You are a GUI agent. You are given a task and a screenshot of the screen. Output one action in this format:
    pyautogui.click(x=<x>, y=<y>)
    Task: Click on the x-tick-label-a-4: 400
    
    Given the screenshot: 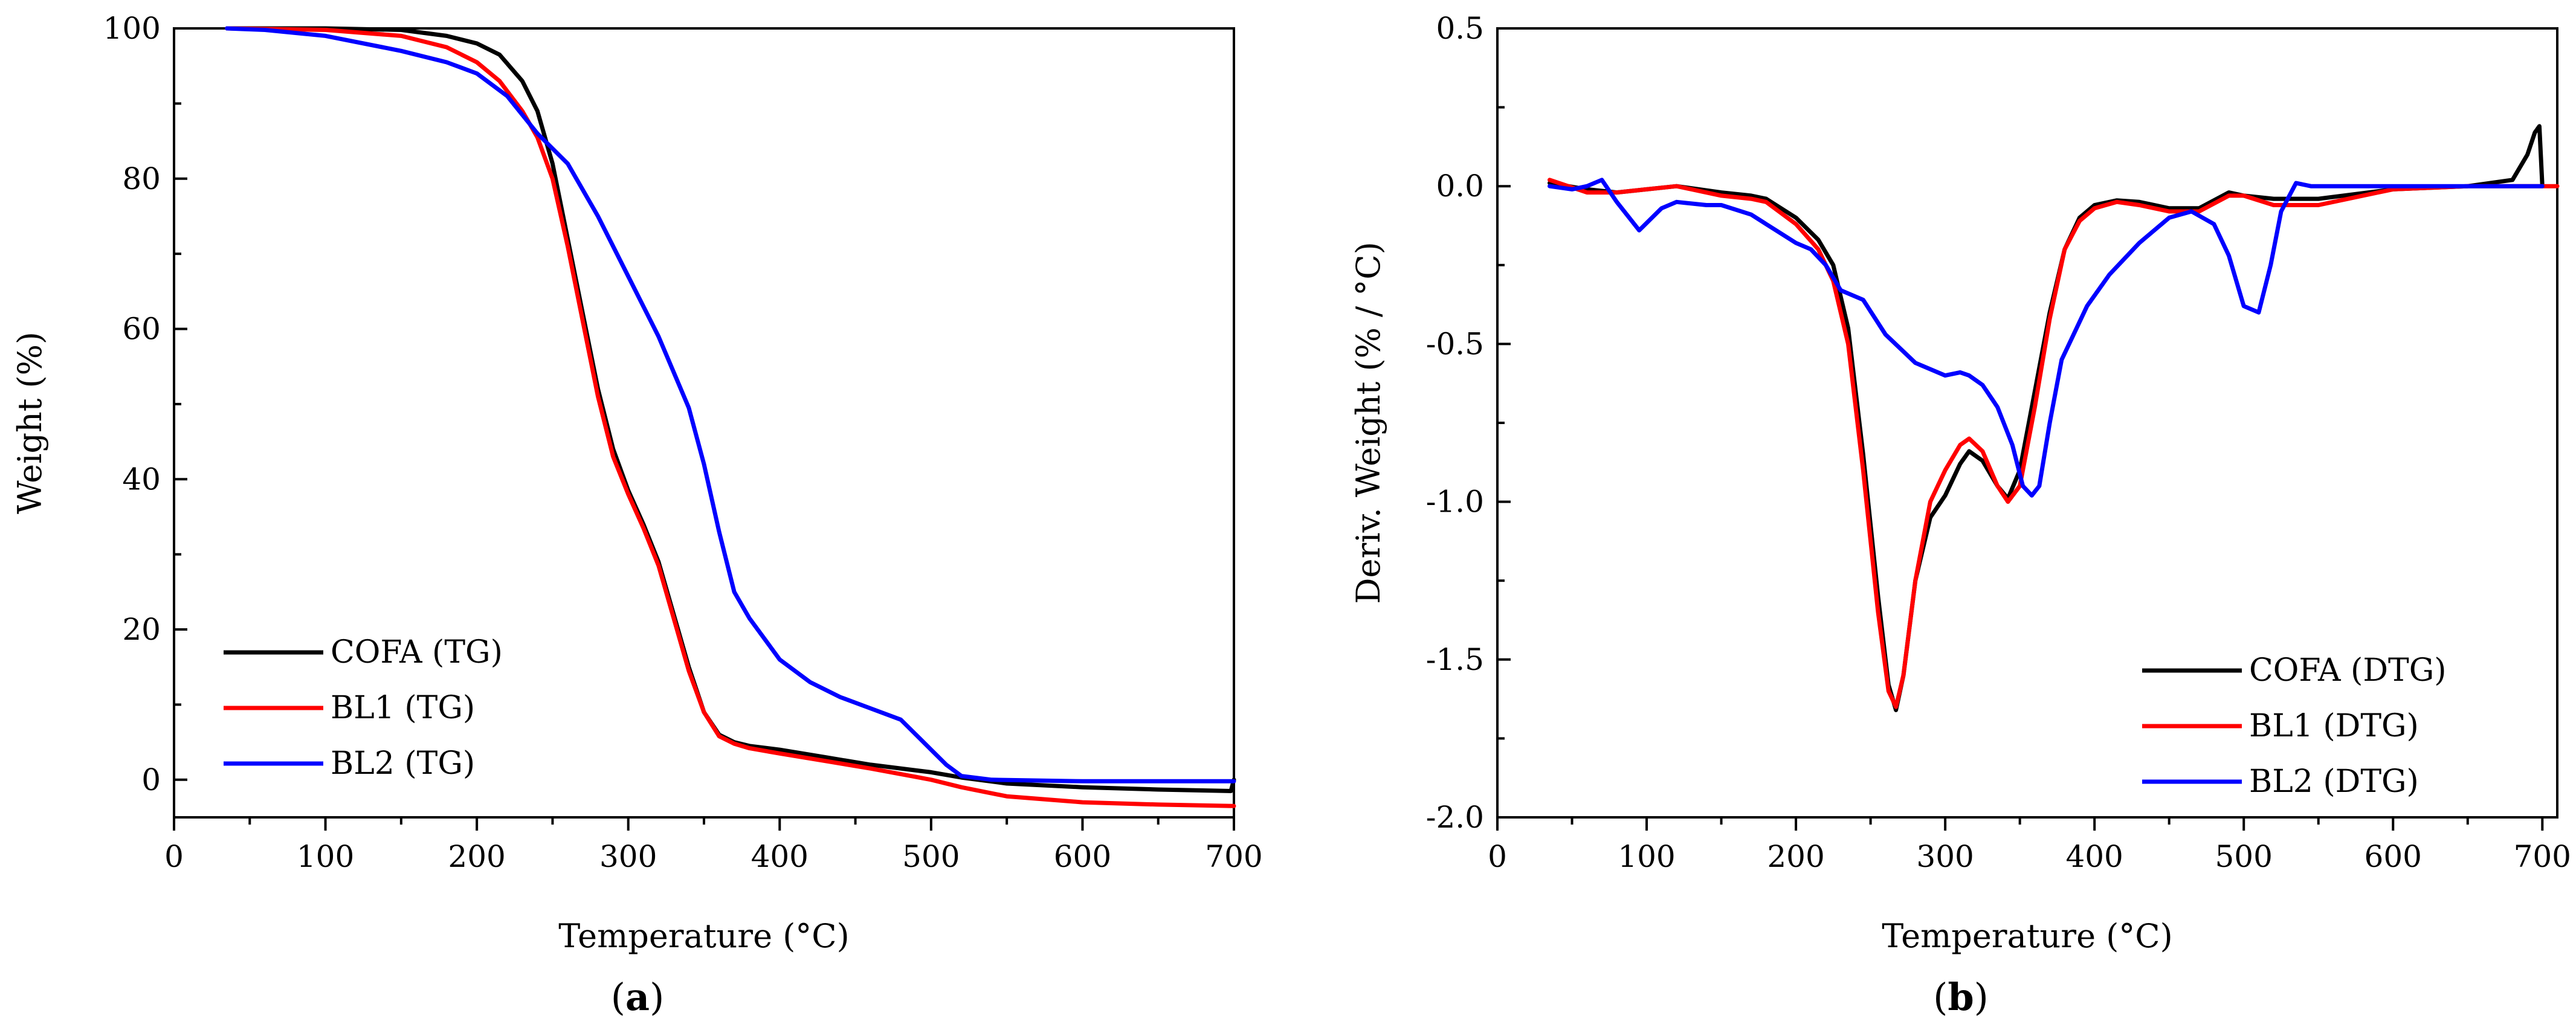 What is the action you would take?
    pyautogui.click(x=780, y=857)
    